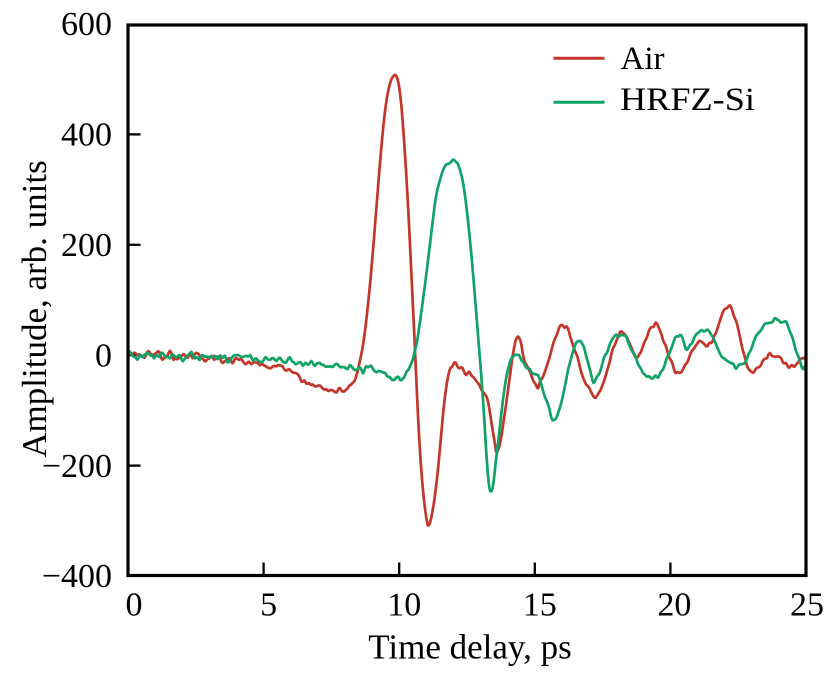  I want to click on svg-text: 15, so click(540, 605).